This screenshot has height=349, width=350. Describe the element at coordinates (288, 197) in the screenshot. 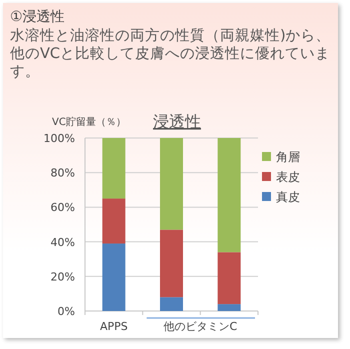

I see `legend-label: 真皮` at that location.